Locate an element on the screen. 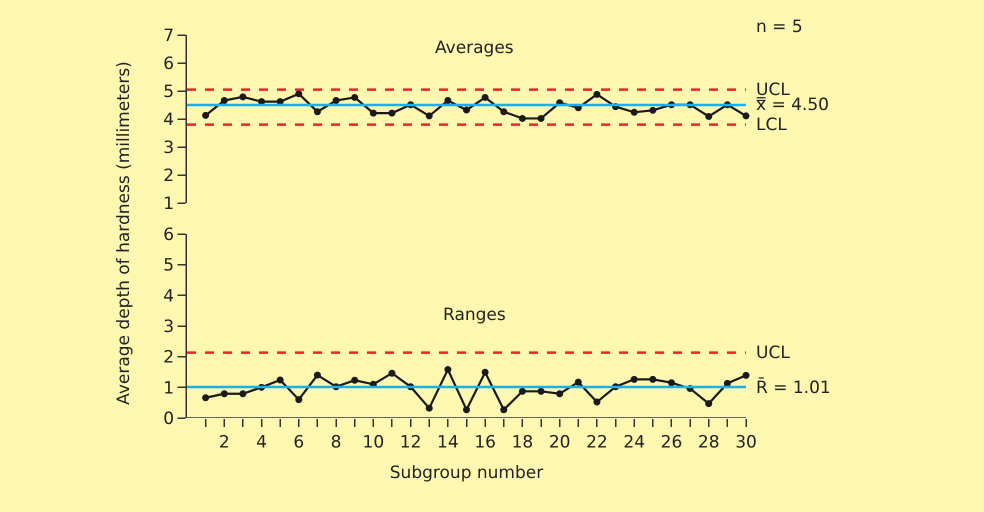 The height and width of the screenshot is (512, 984). x-tick-label: 6 is located at coordinates (298, 442).